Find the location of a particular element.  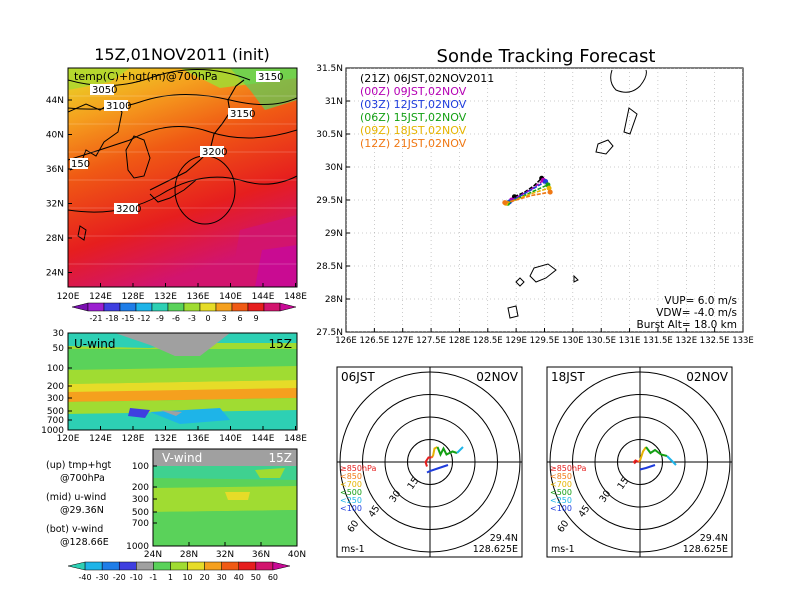

lon-tick-label: 132.5E is located at coordinates (715, 341).